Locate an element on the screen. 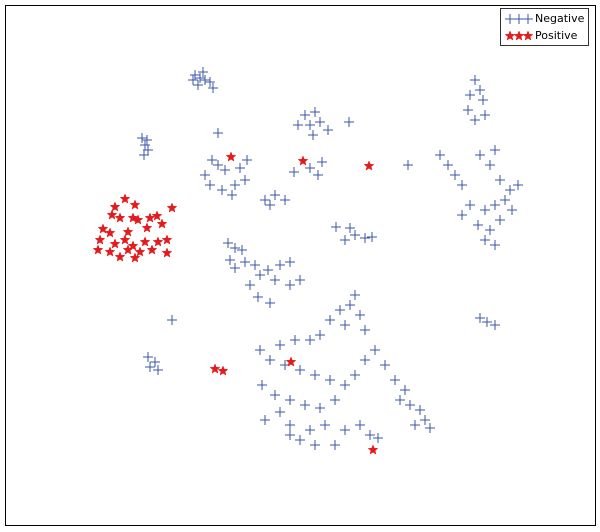  legend: Negative Positive is located at coordinates (544, 27).